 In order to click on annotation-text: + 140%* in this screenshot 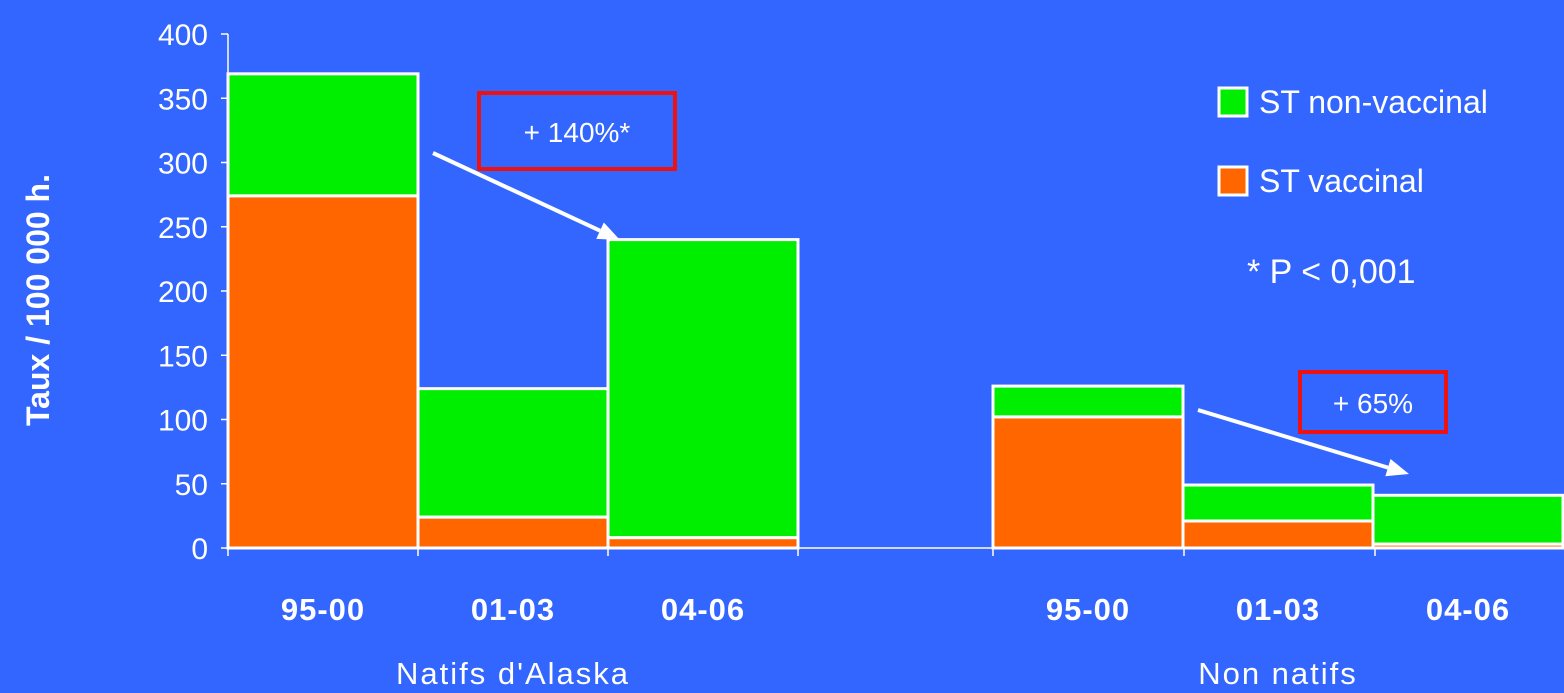, I will do `click(577, 132)`.